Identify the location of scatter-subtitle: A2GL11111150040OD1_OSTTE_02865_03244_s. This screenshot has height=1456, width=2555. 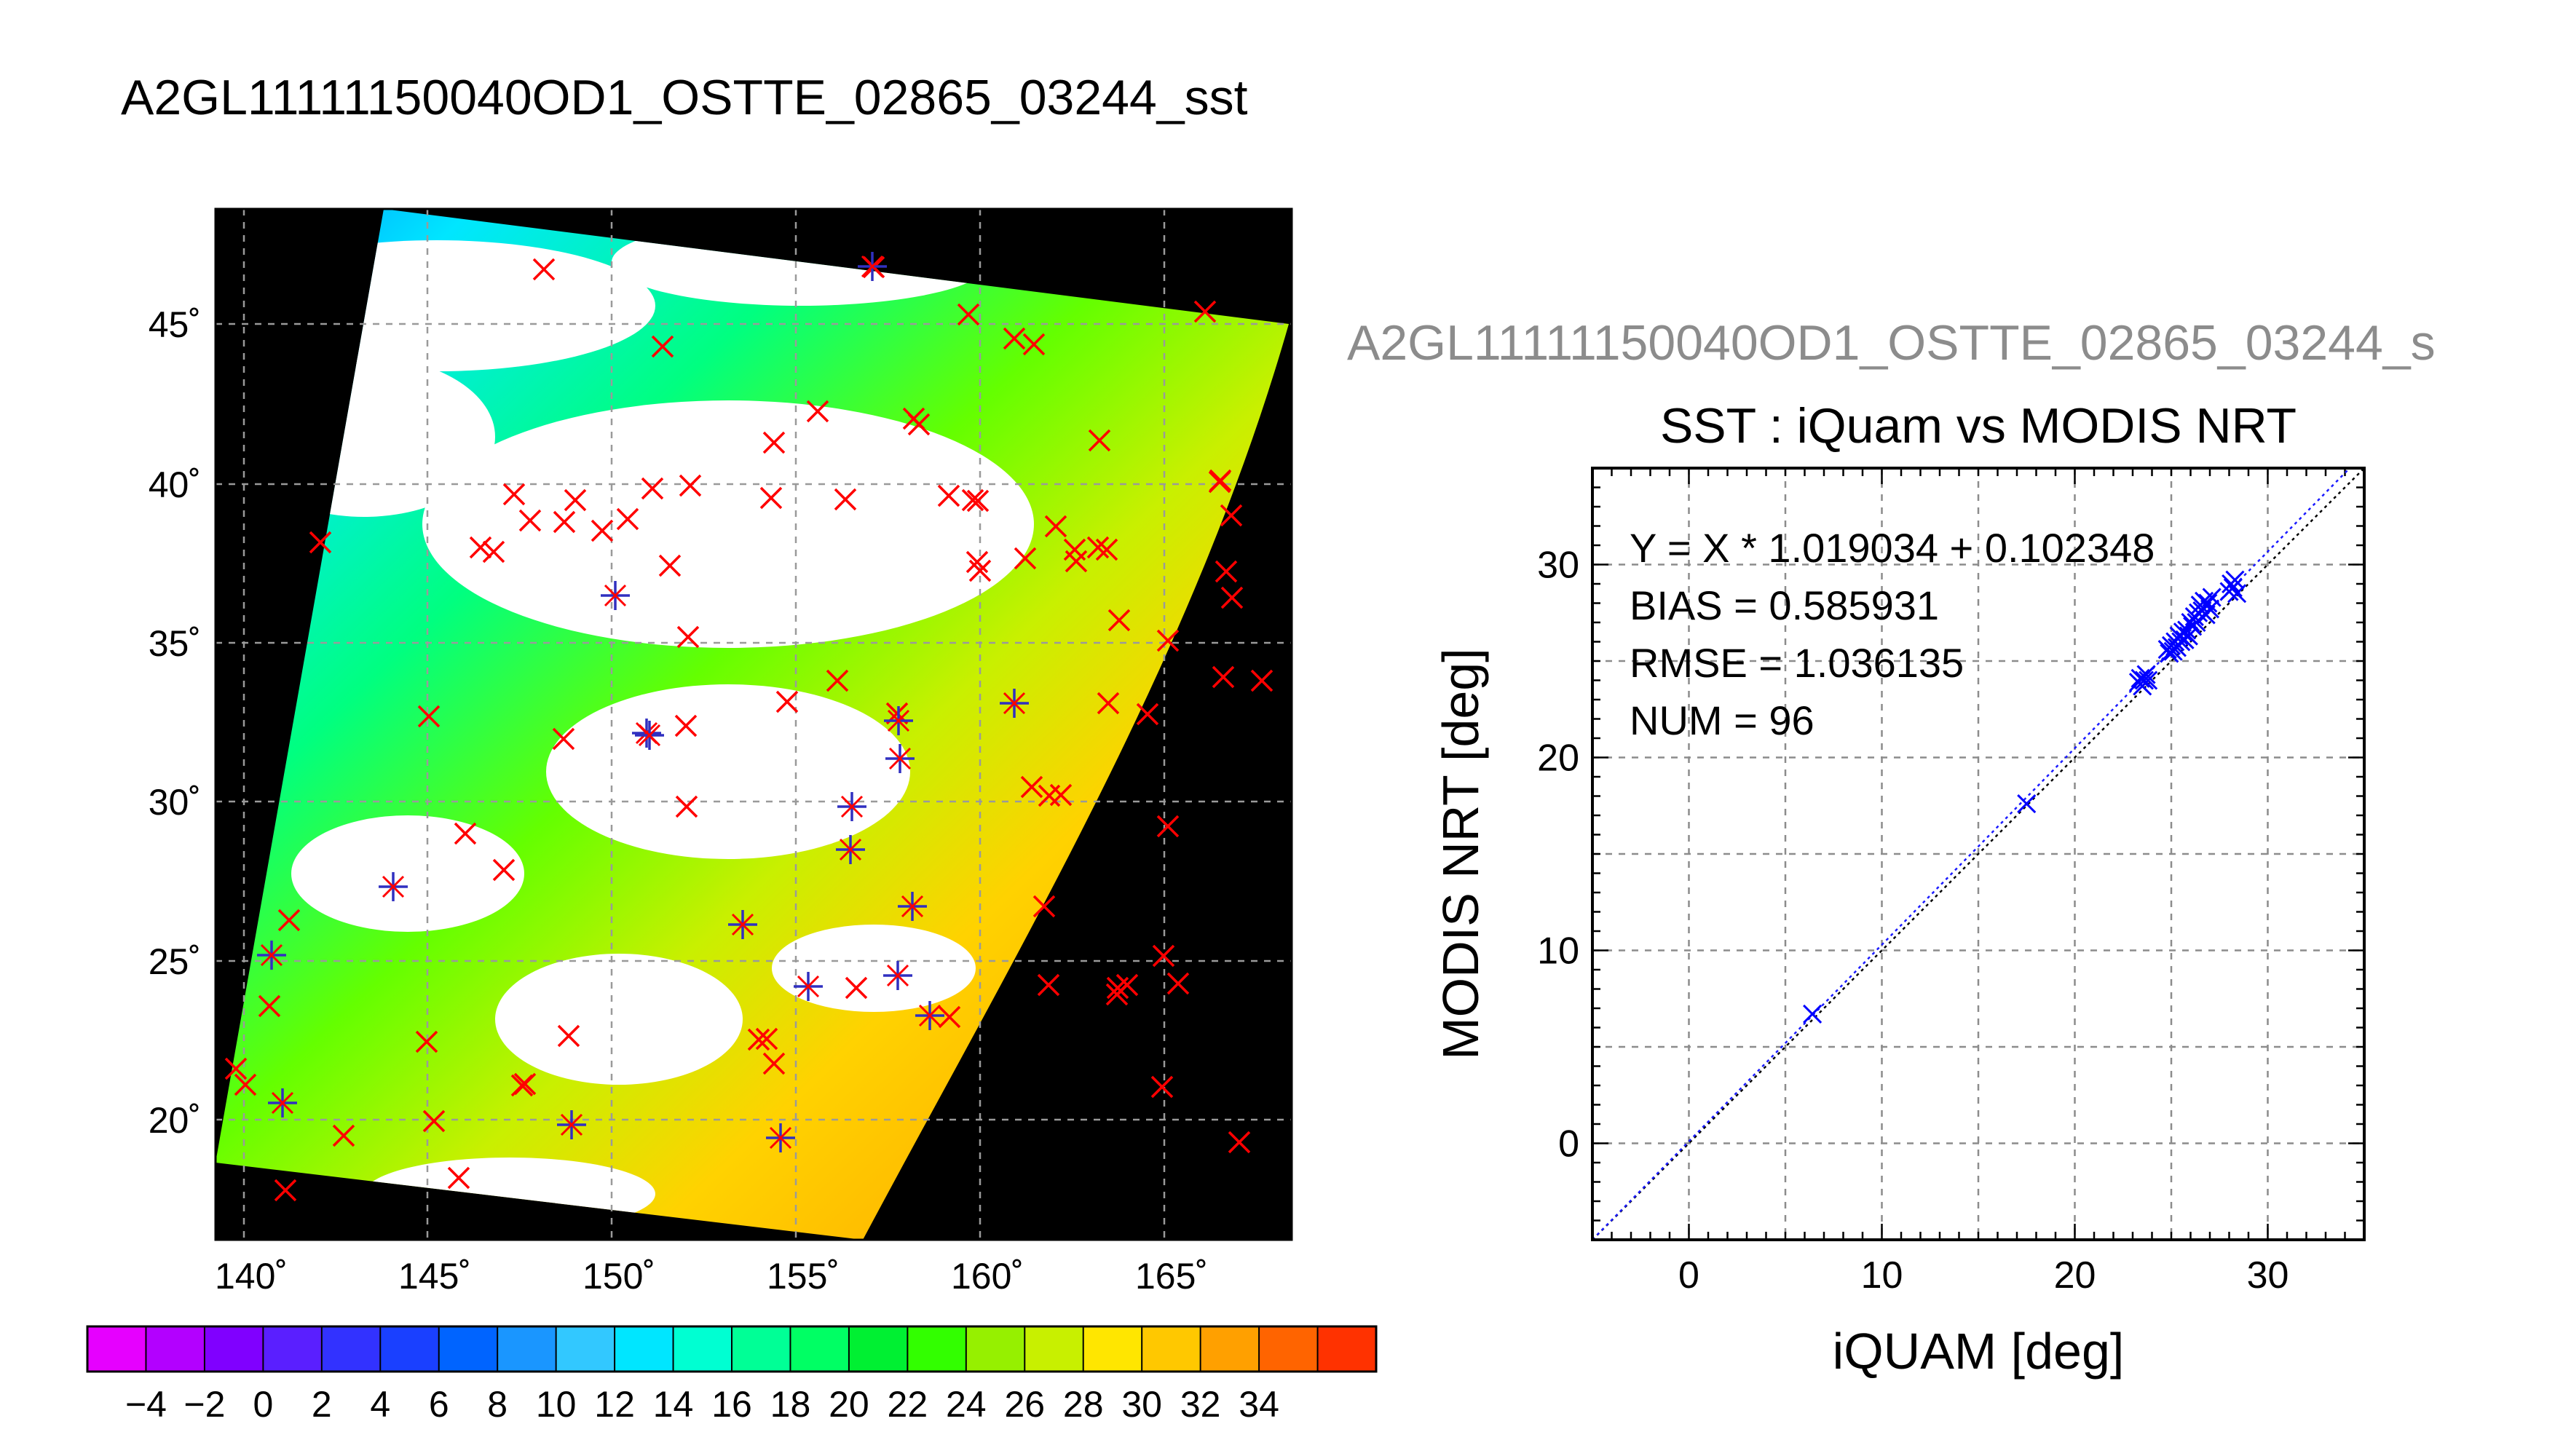
(1891, 343).